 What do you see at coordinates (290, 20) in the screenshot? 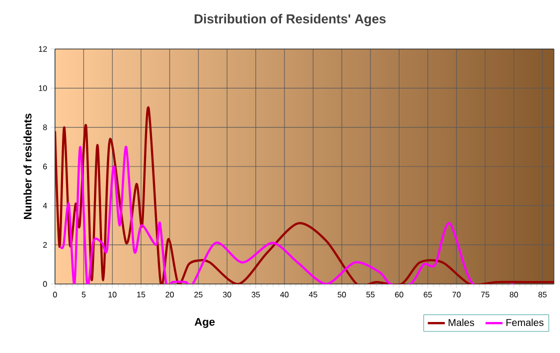
I see `chart-title: Distribution of Residents' Ages` at bounding box center [290, 20].